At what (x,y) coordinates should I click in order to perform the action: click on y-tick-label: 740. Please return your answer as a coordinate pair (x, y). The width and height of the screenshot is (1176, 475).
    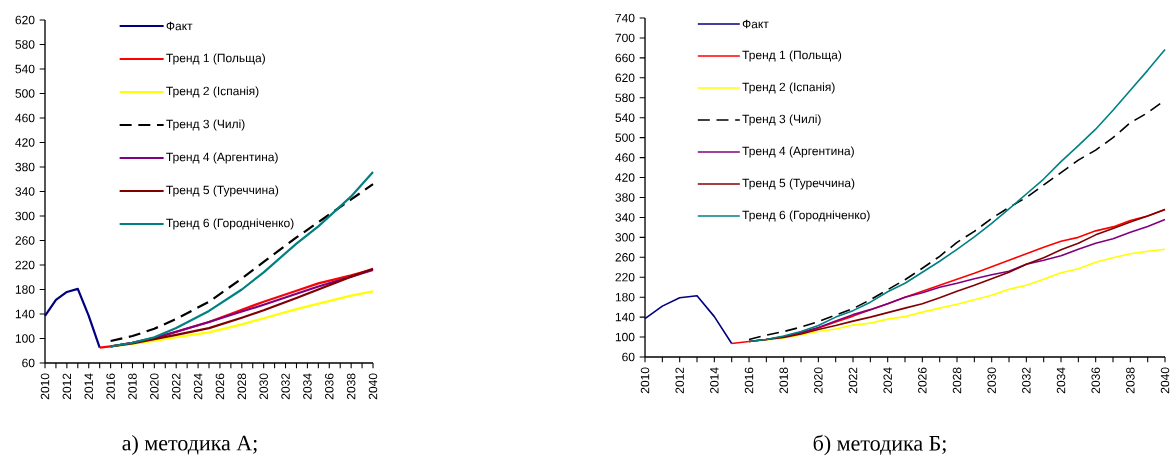
    Looking at the image, I should click on (625, 18).